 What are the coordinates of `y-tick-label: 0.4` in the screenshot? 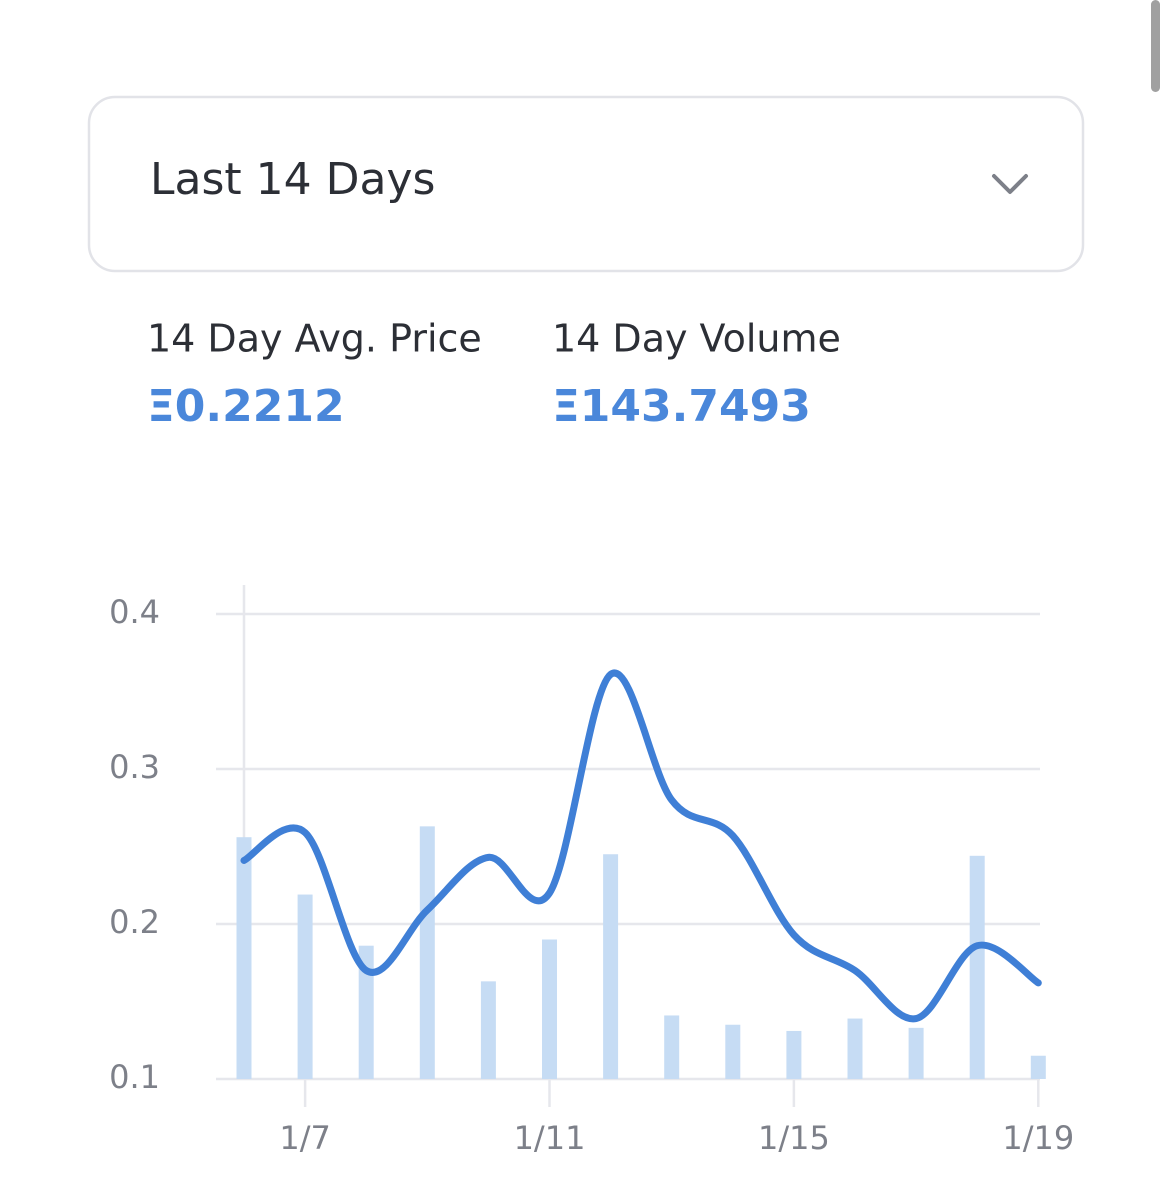 It's located at (134, 612).